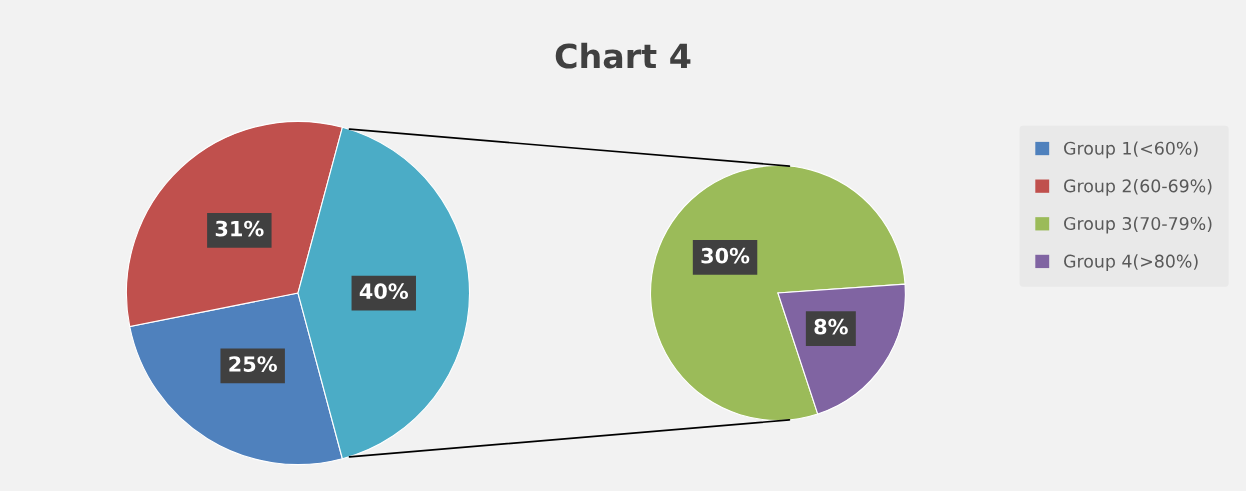 This screenshot has height=491, width=1246. I want to click on legend-label: Group 2(60-69%), so click(1138, 187).